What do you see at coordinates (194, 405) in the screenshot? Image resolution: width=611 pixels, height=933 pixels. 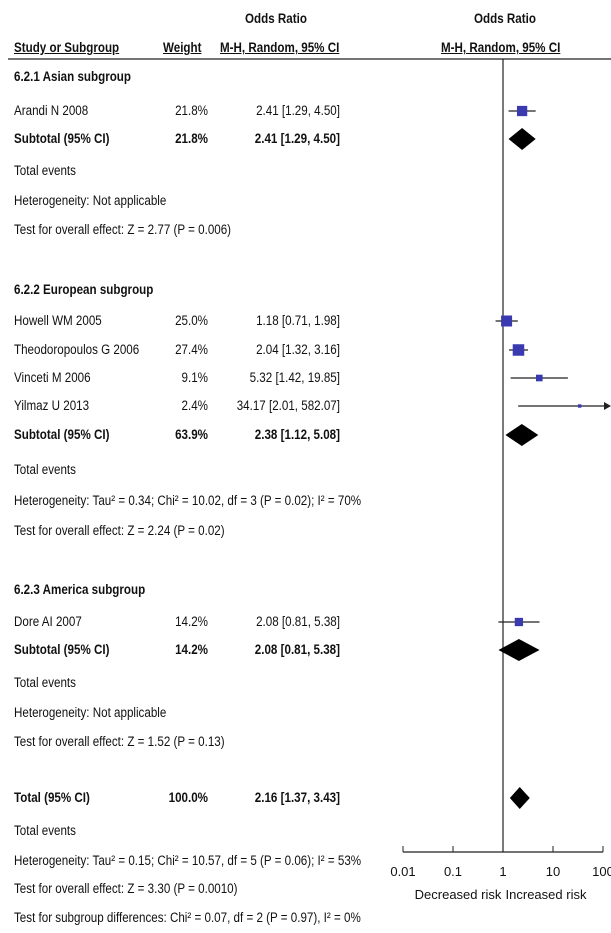 I see `table-row-weight: 2.4%` at bounding box center [194, 405].